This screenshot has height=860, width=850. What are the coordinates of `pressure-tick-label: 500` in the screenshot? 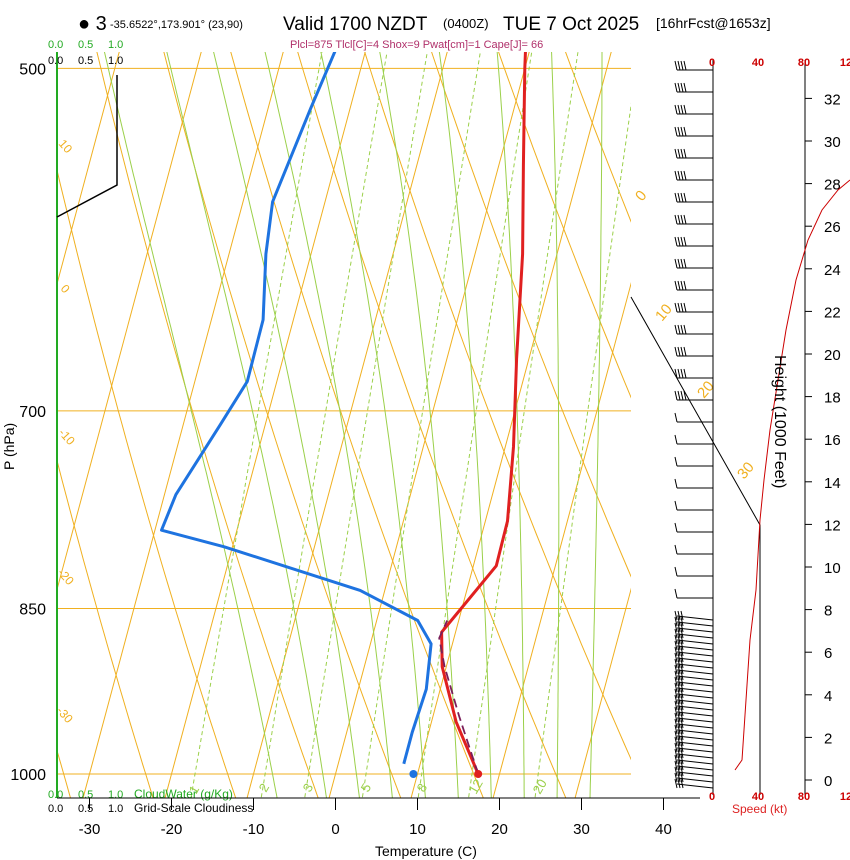 It's located at (32, 69).